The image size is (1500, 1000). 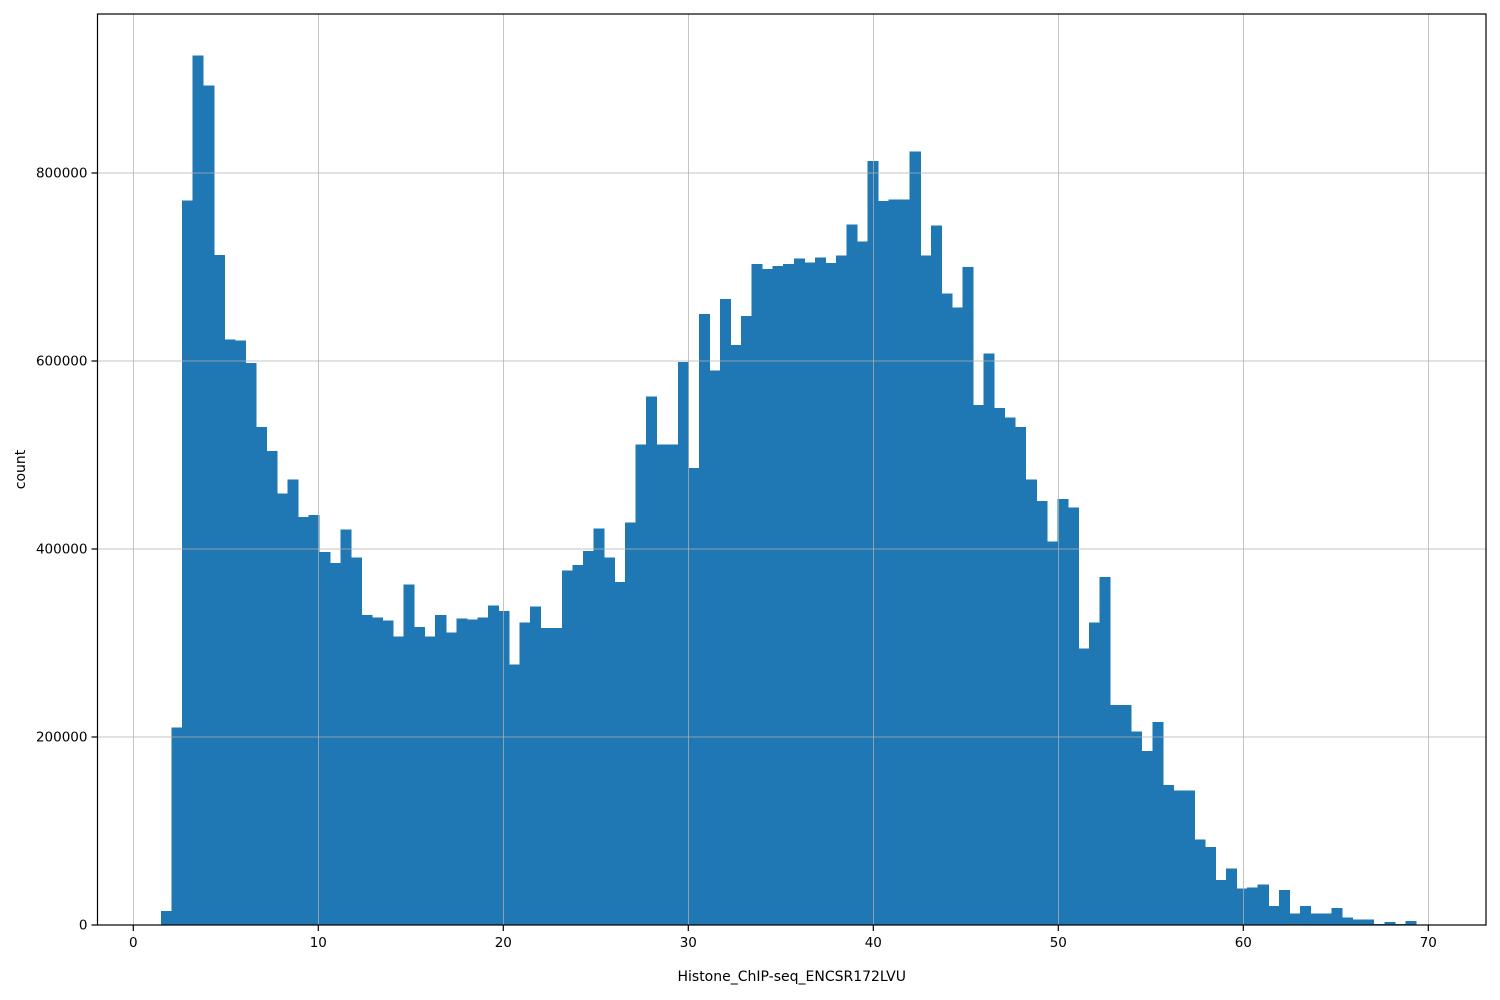 What do you see at coordinates (62, 738) in the screenshot?
I see `y-tick-label: 200000` at bounding box center [62, 738].